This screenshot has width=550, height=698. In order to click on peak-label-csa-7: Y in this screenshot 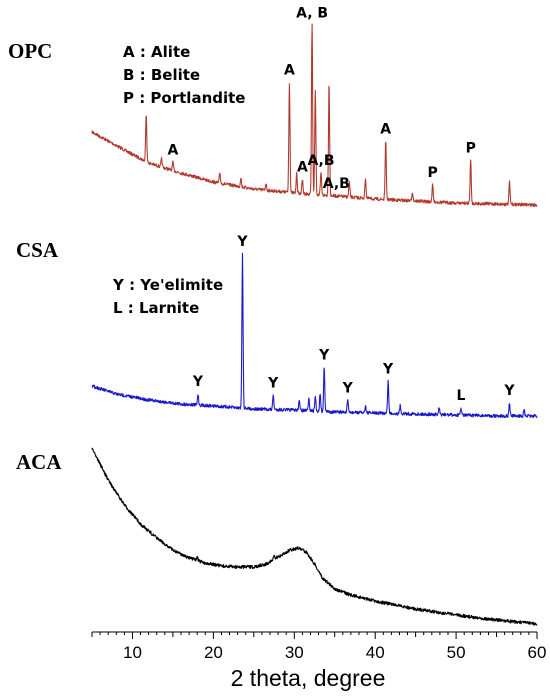, I will do `click(509, 391)`.